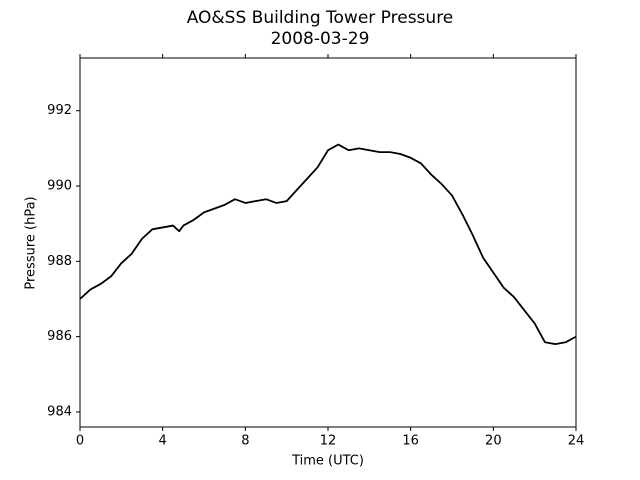 This screenshot has height=480, width=640. What do you see at coordinates (328, 441) in the screenshot?
I see `x-tick-label: 12` at bounding box center [328, 441].